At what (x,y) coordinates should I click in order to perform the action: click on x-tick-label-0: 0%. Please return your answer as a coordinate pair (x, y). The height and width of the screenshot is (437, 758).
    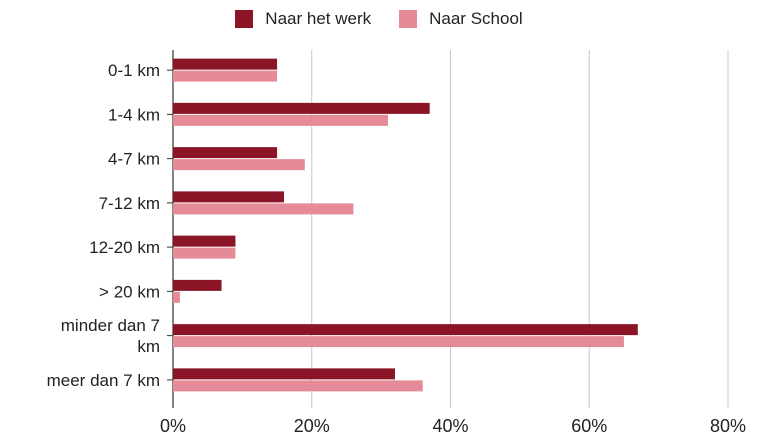
    Looking at the image, I should click on (173, 426).